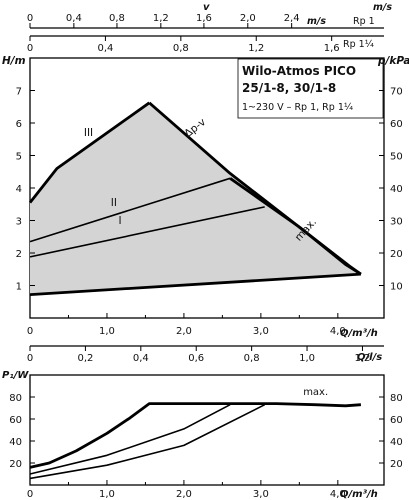 The image size is (409, 500). I want to click on flow-ls-tick-label: 0,8, so click(252, 358).